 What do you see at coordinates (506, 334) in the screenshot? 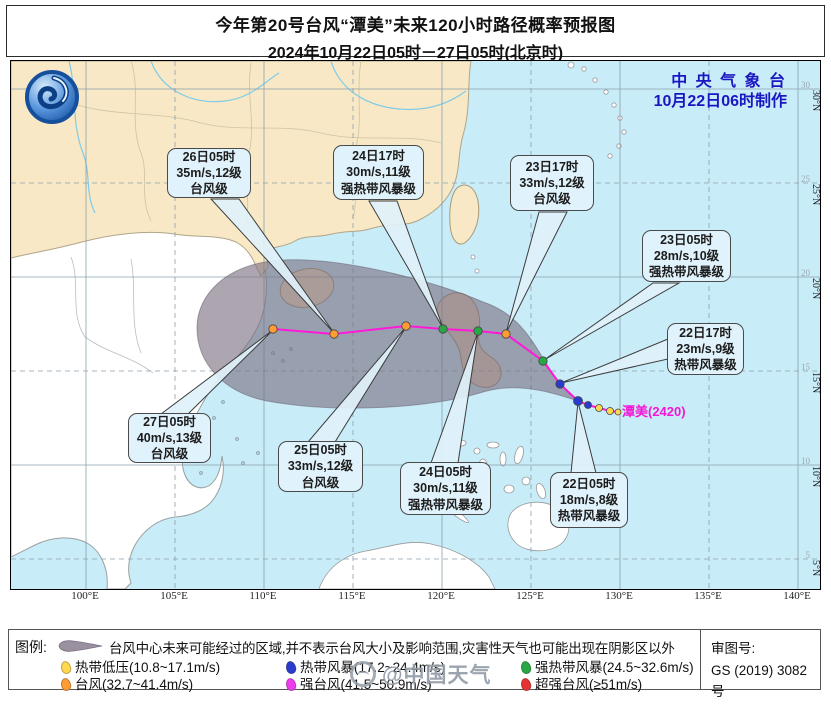
I see `point-23d17h` at bounding box center [506, 334].